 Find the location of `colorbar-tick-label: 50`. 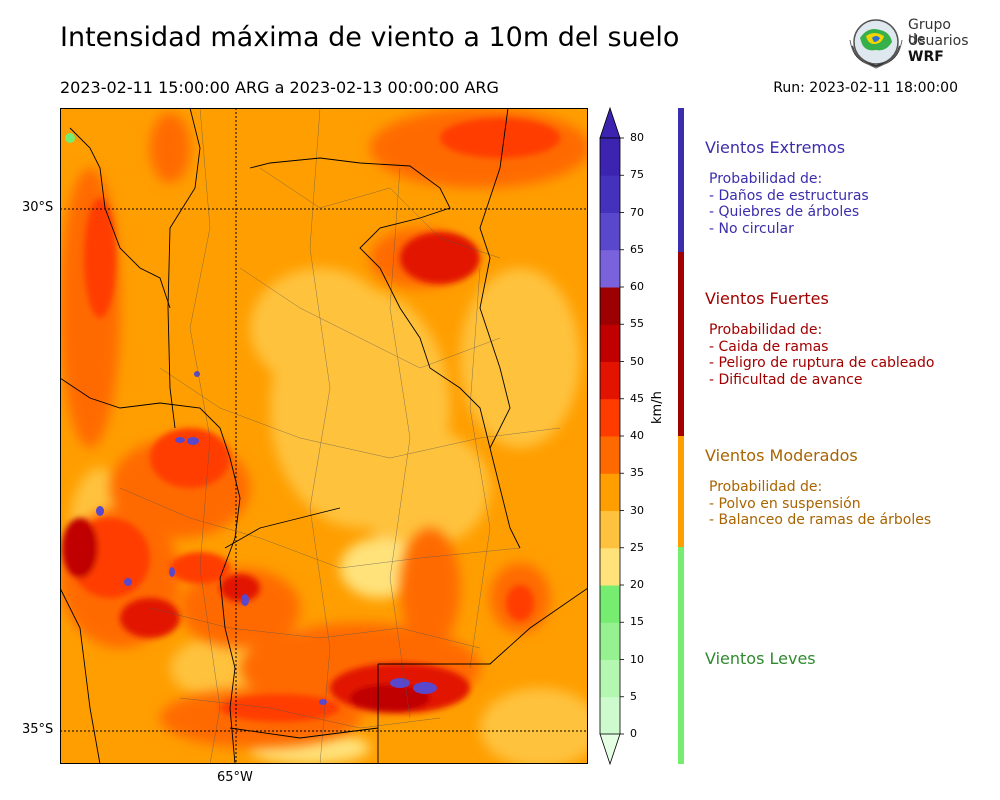

colorbar-tick-label: 50 is located at coordinates (637, 361).